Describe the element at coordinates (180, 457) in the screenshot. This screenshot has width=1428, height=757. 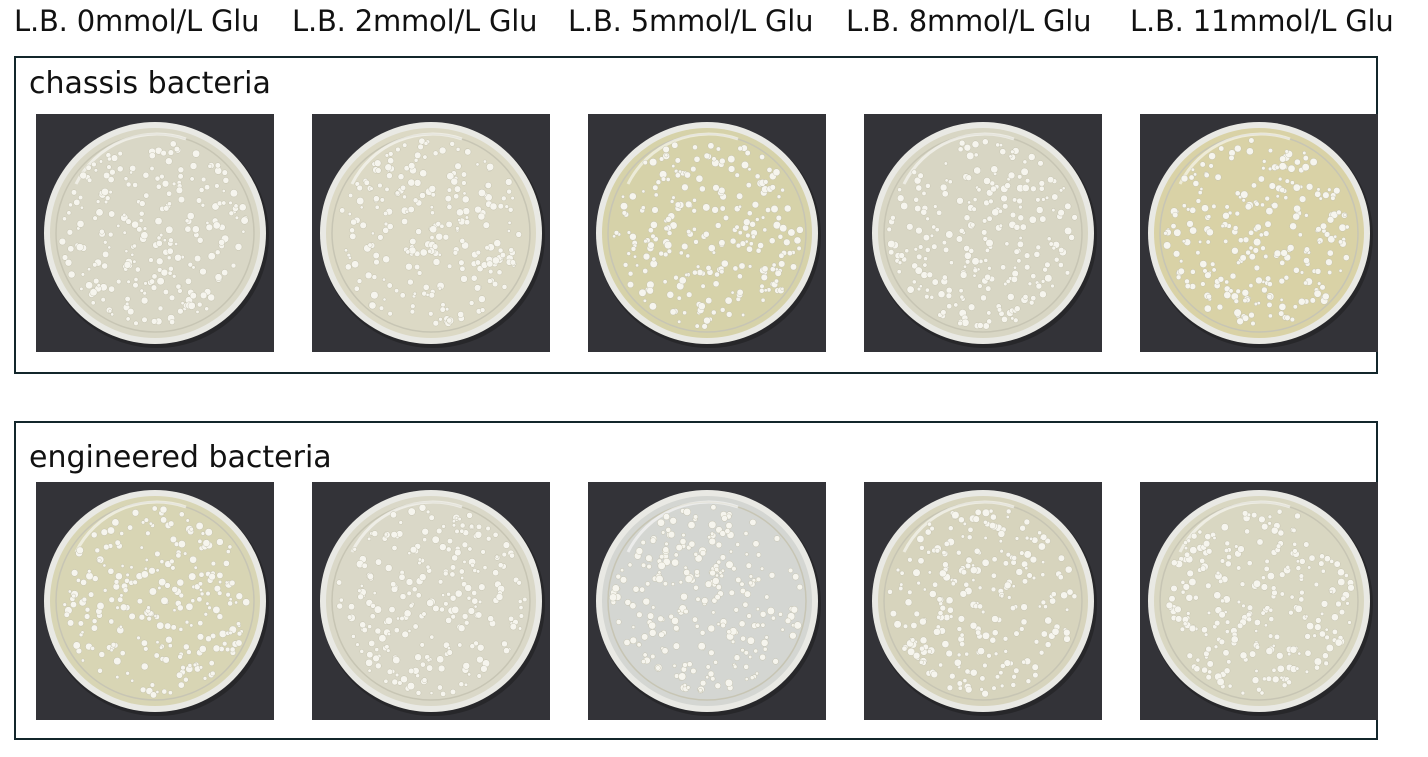
I see `group-title-engineered: engineered bacteria` at that location.